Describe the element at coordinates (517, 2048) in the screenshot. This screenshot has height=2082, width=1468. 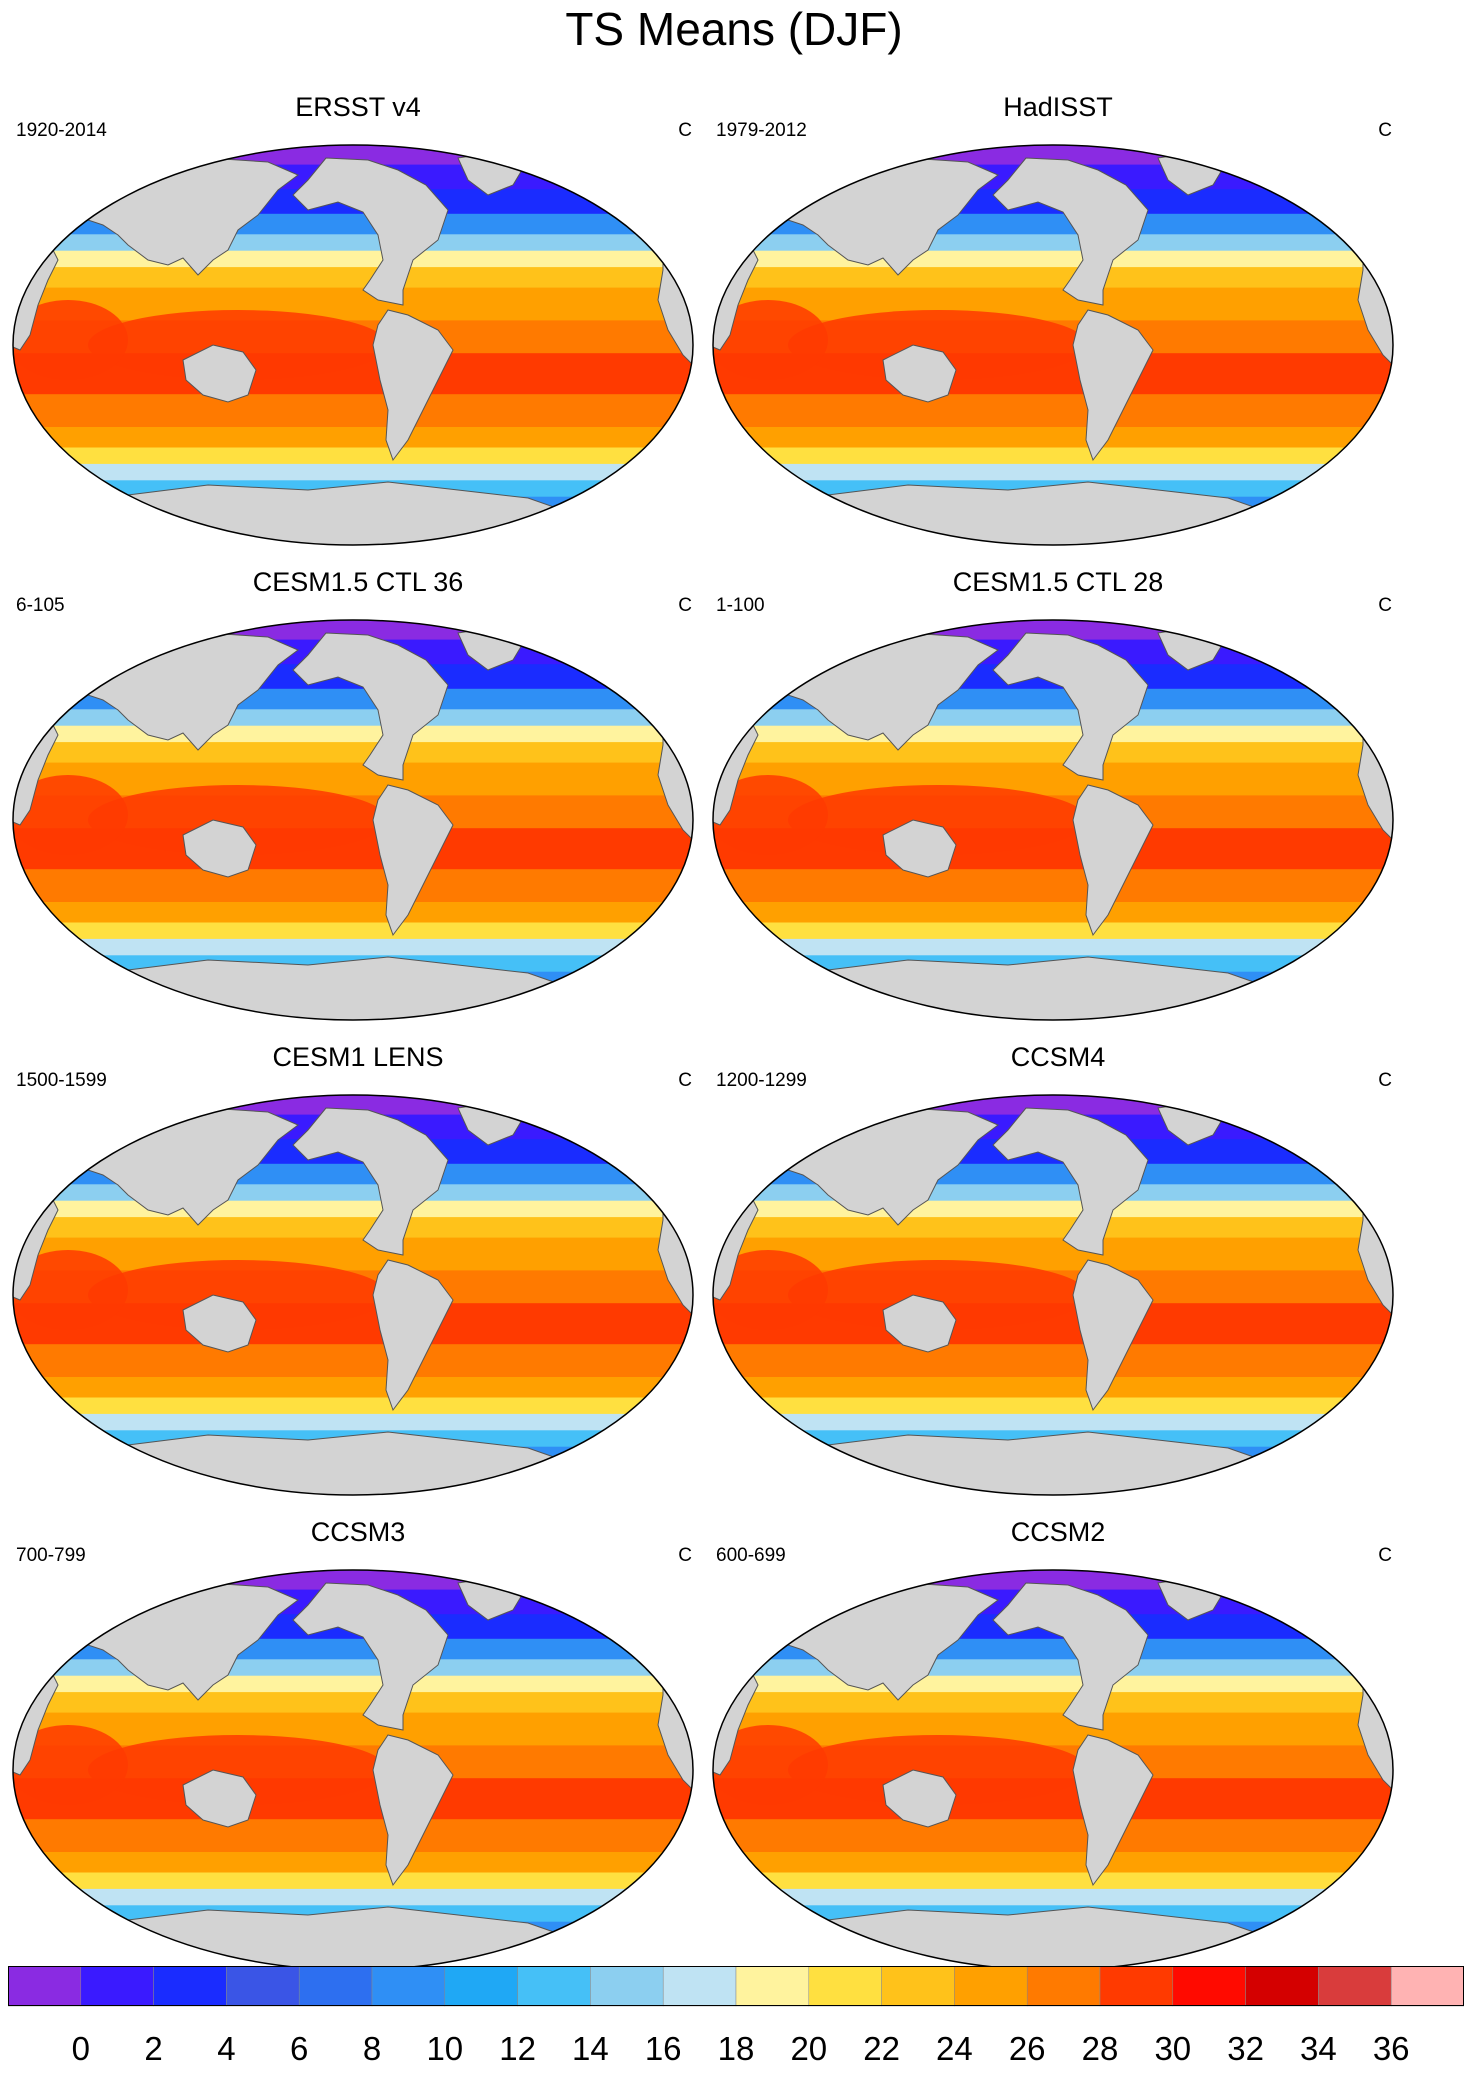
I see `colorbar-label: 12` at that location.